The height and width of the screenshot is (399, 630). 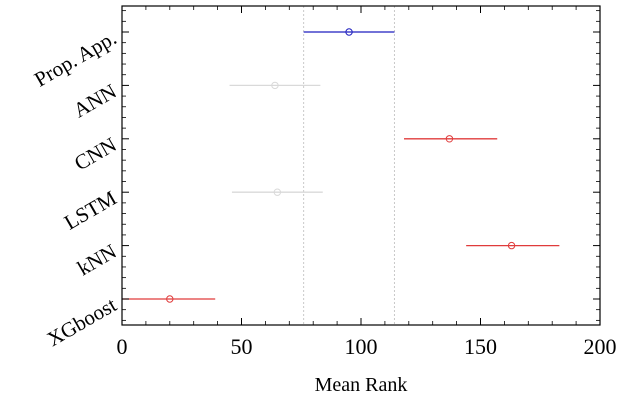 I want to click on category-label: kNN, so click(x=96, y=259).